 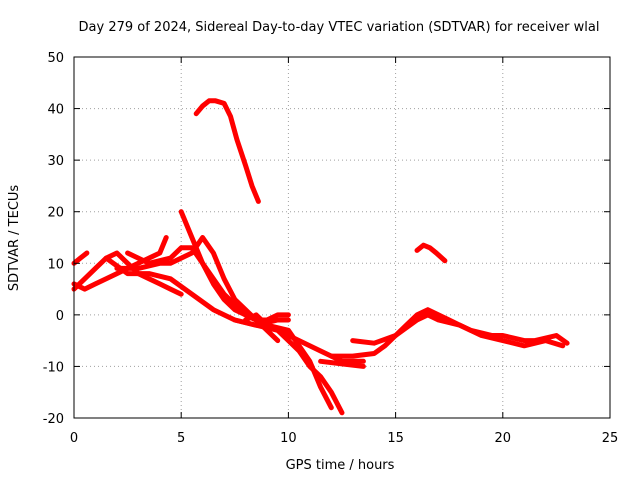 I want to click on y-tick-label: 20, so click(x=55, y=213).